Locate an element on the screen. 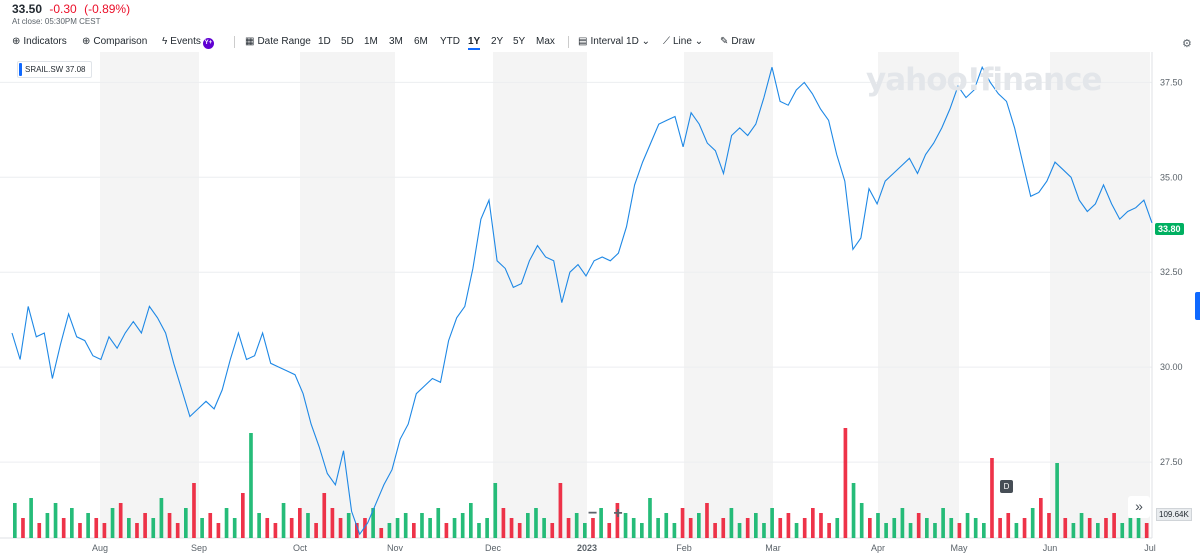 This screenshot has height=560, width=1200. range-1d: 1D is located at coordinates (324, 41).